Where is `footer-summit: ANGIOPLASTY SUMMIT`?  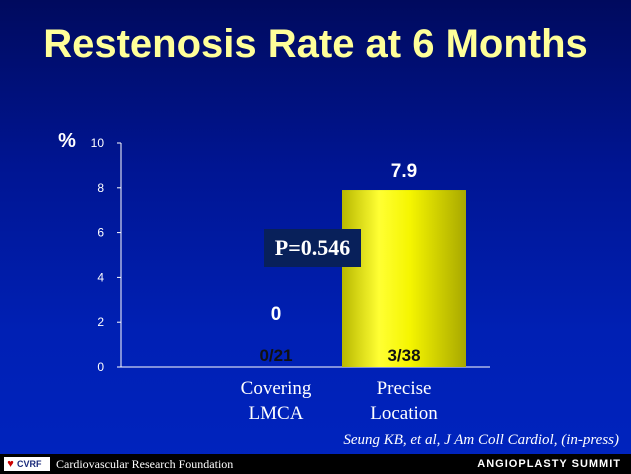
footer-summit: ANGIOPLASTY SUMMIT is located at coordinates (549, 464).